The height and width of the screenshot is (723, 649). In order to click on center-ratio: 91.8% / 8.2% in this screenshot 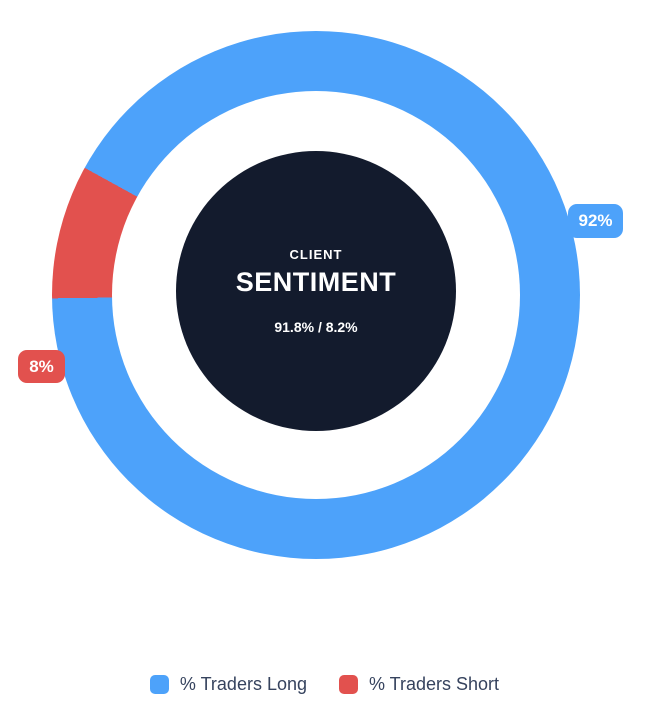, I will do `click(316, 327)`.